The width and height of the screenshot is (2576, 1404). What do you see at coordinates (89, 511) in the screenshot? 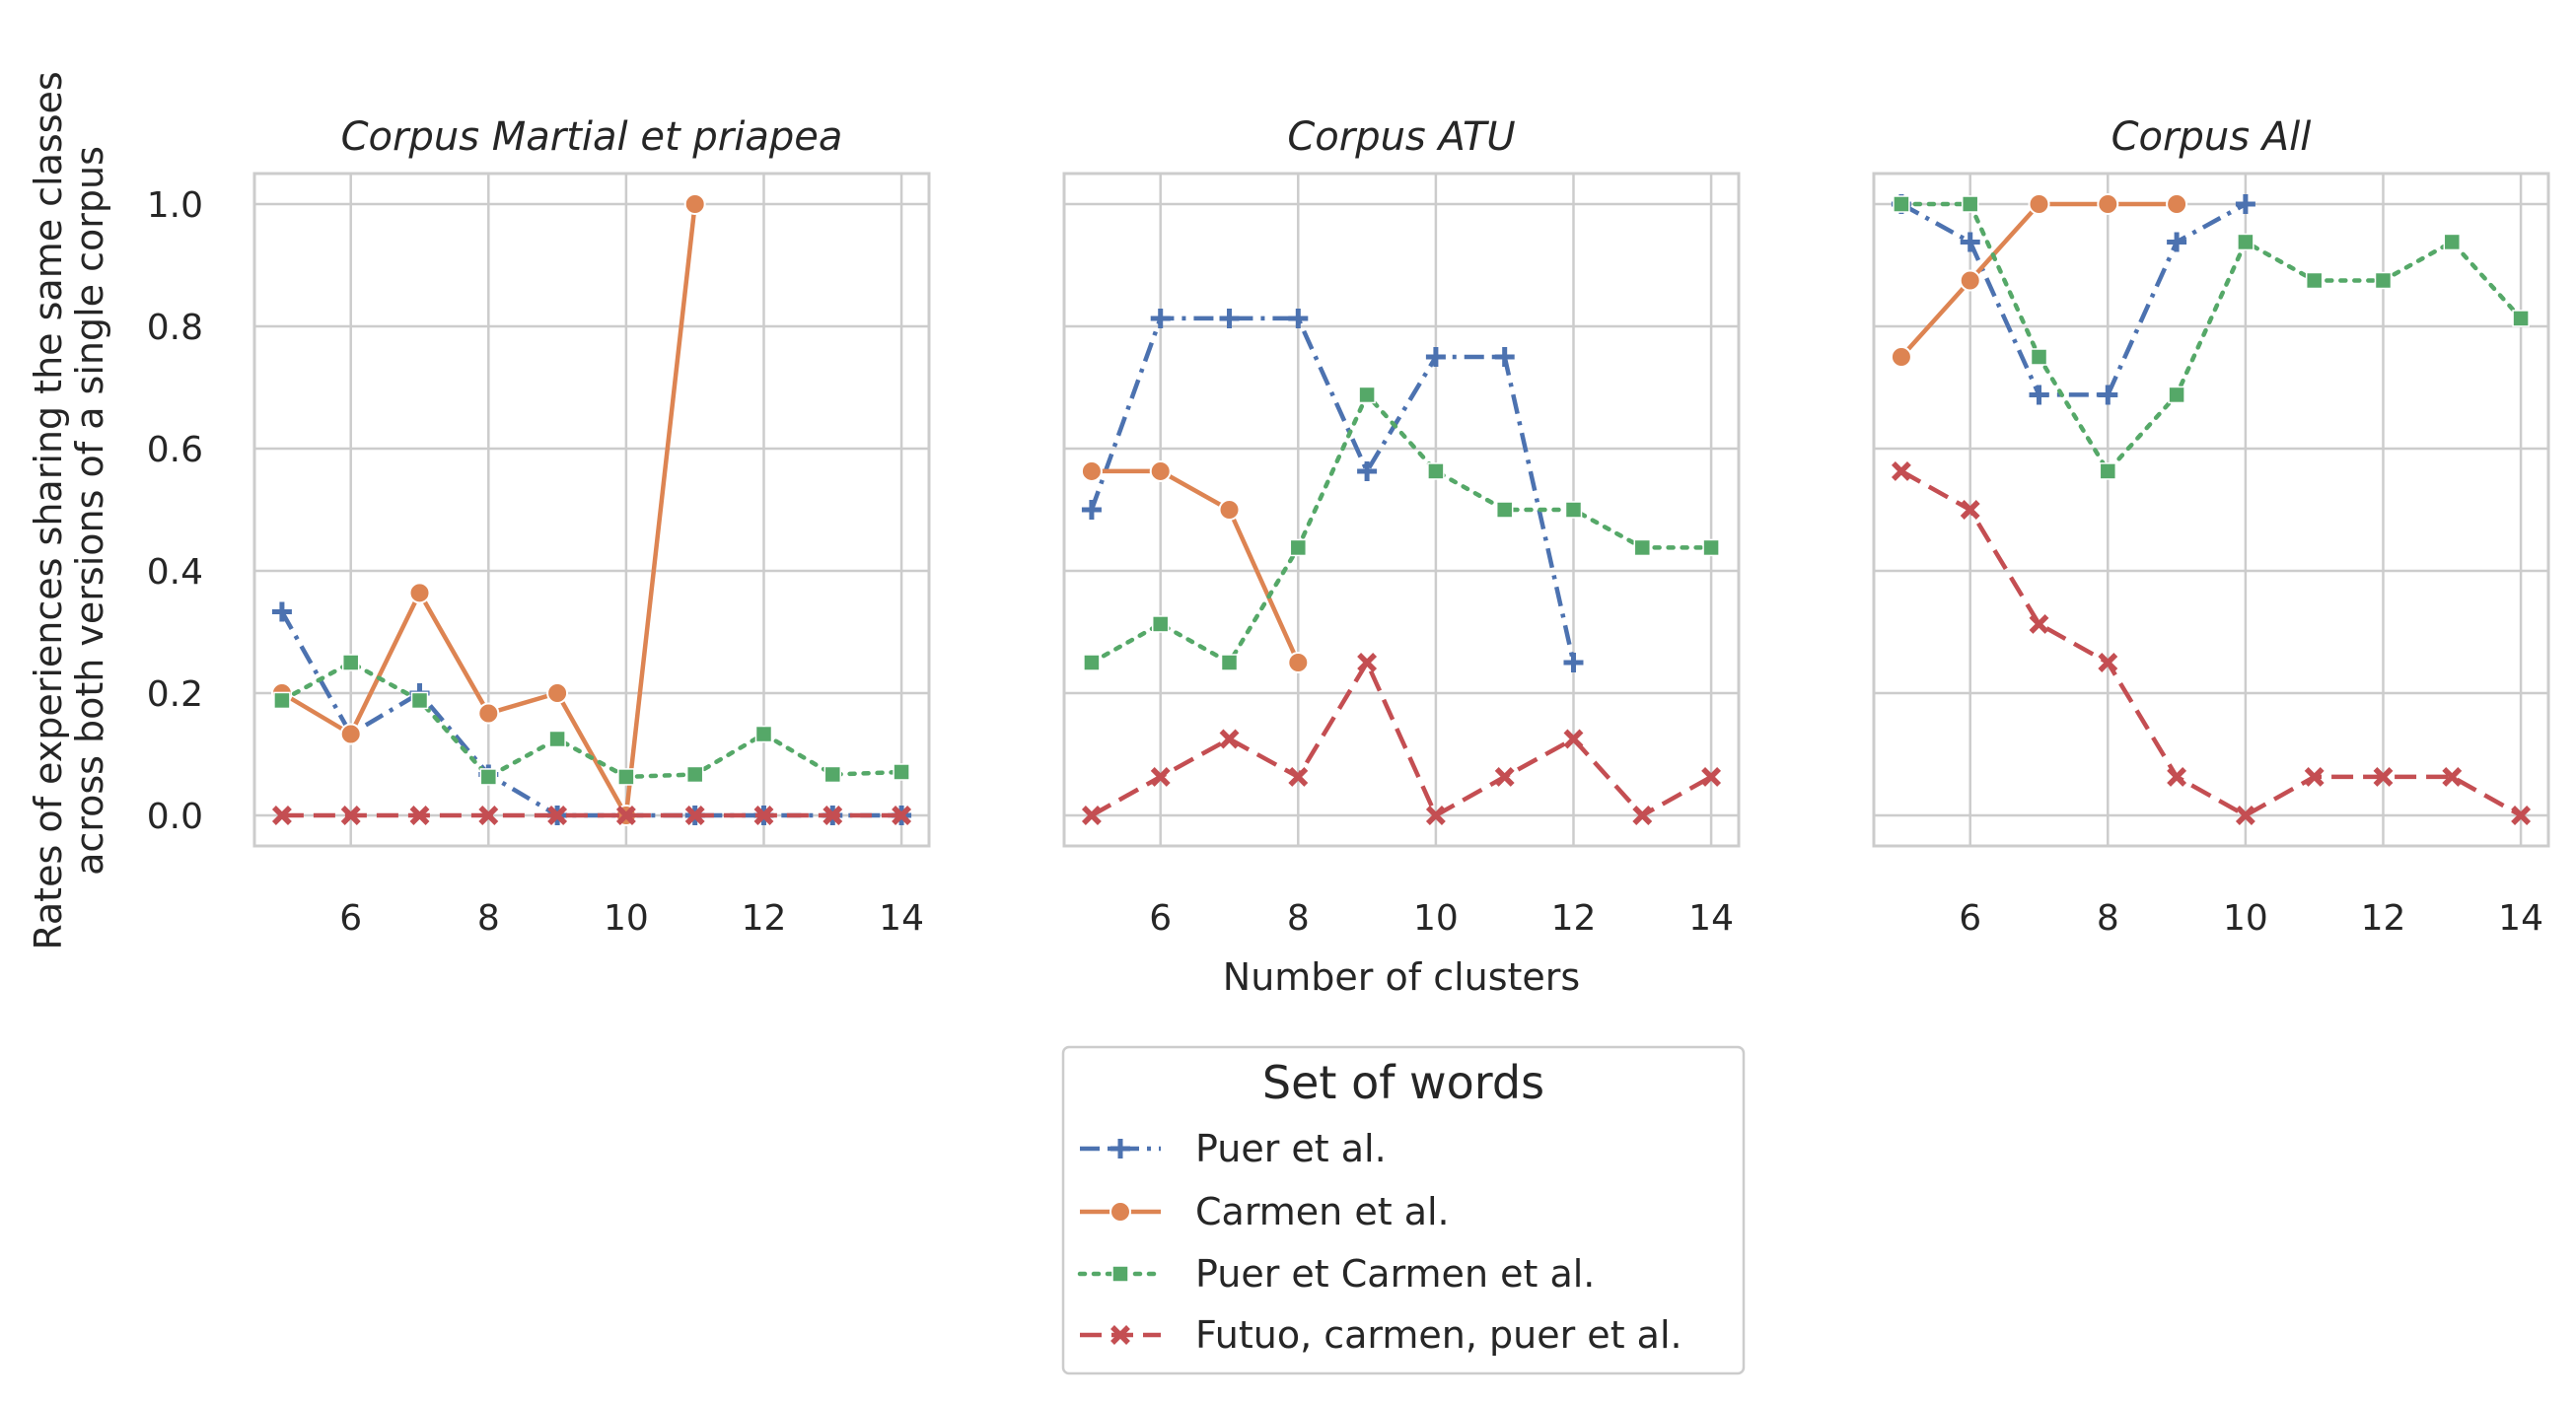
I see `y-axis-label-line-2: across both versions of a single corpus` at bounding box center [89, 511].